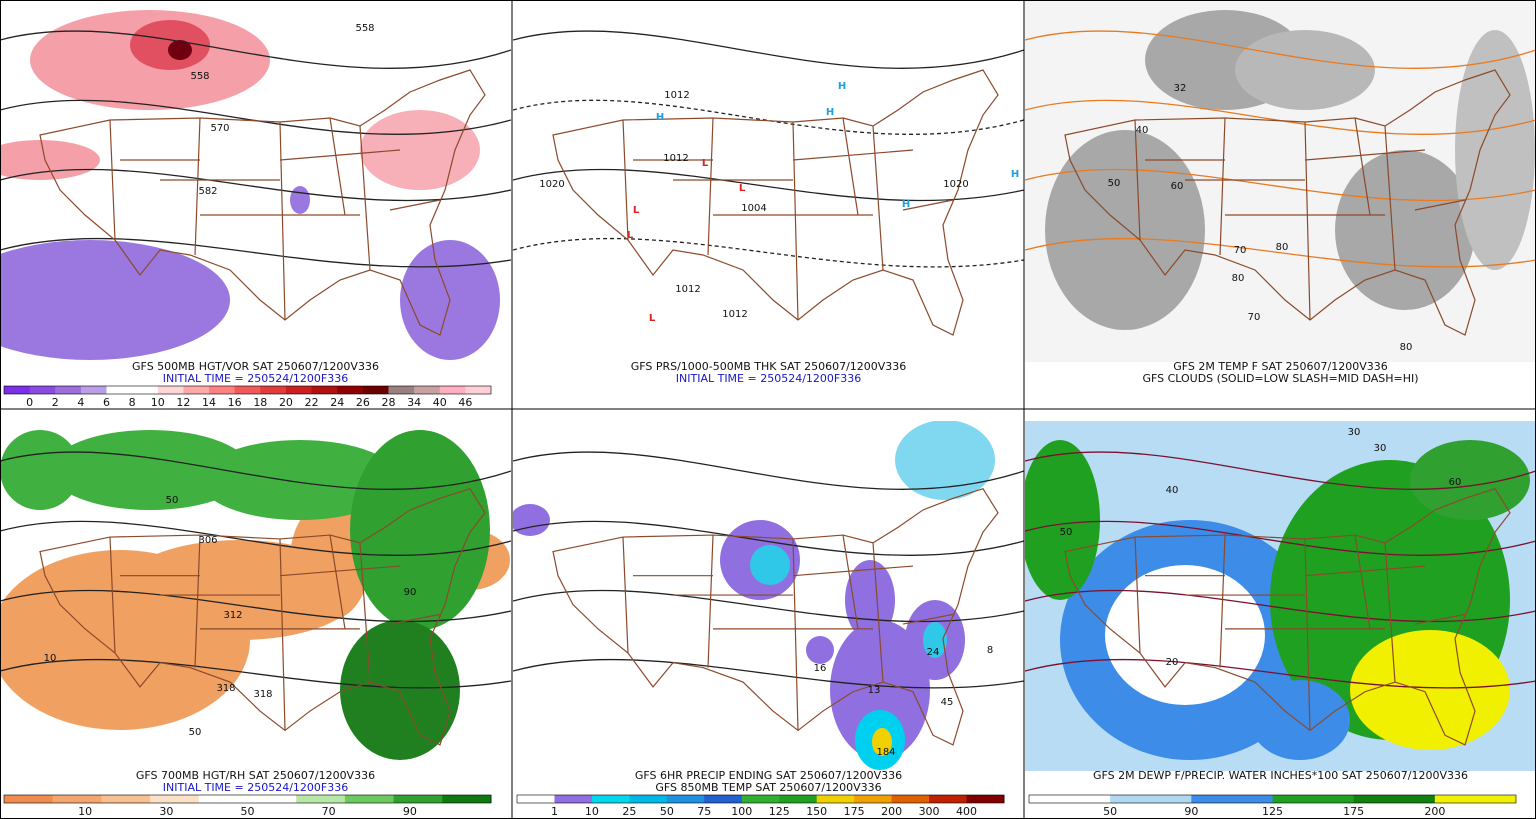 The height and width of the screenshot is (819, 1536). I want to click on contour-label: 306, so click(207, 540).